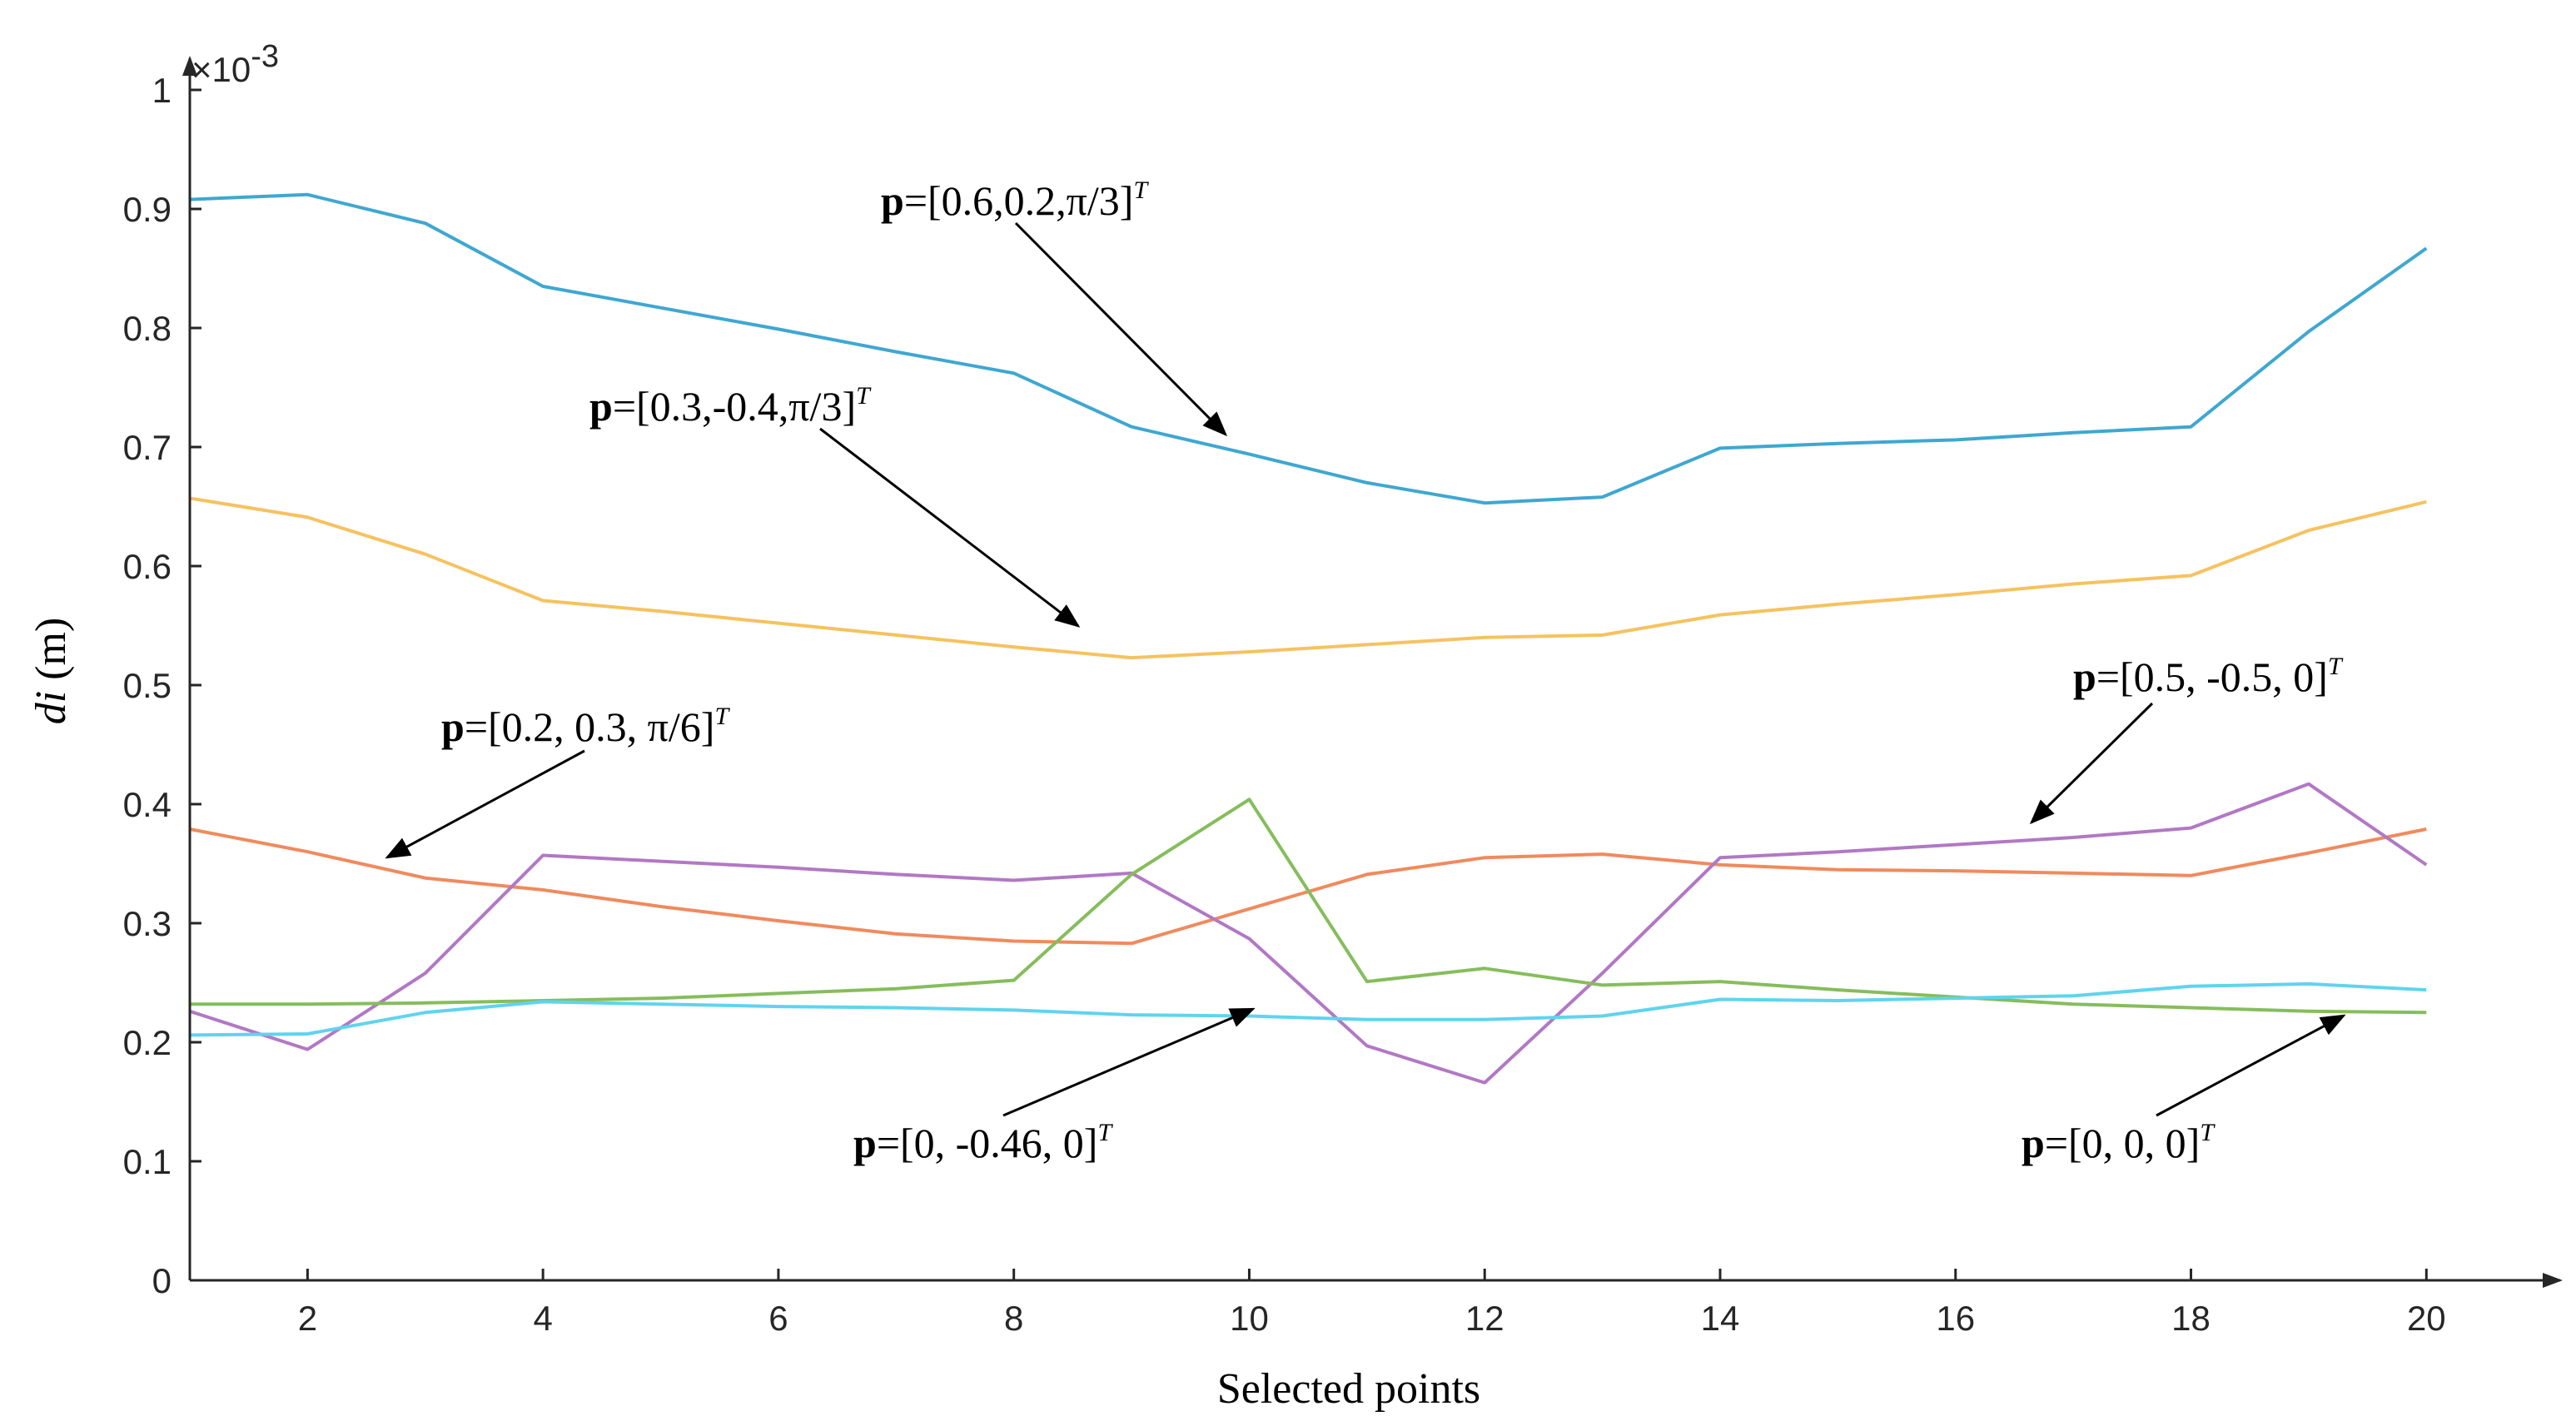 The image size is (2576, 1421). What do you see at coordinates (147, 1042) in the screenshot?
I see `y-tick-label: 0.2` at bounding box center [147, 1042].